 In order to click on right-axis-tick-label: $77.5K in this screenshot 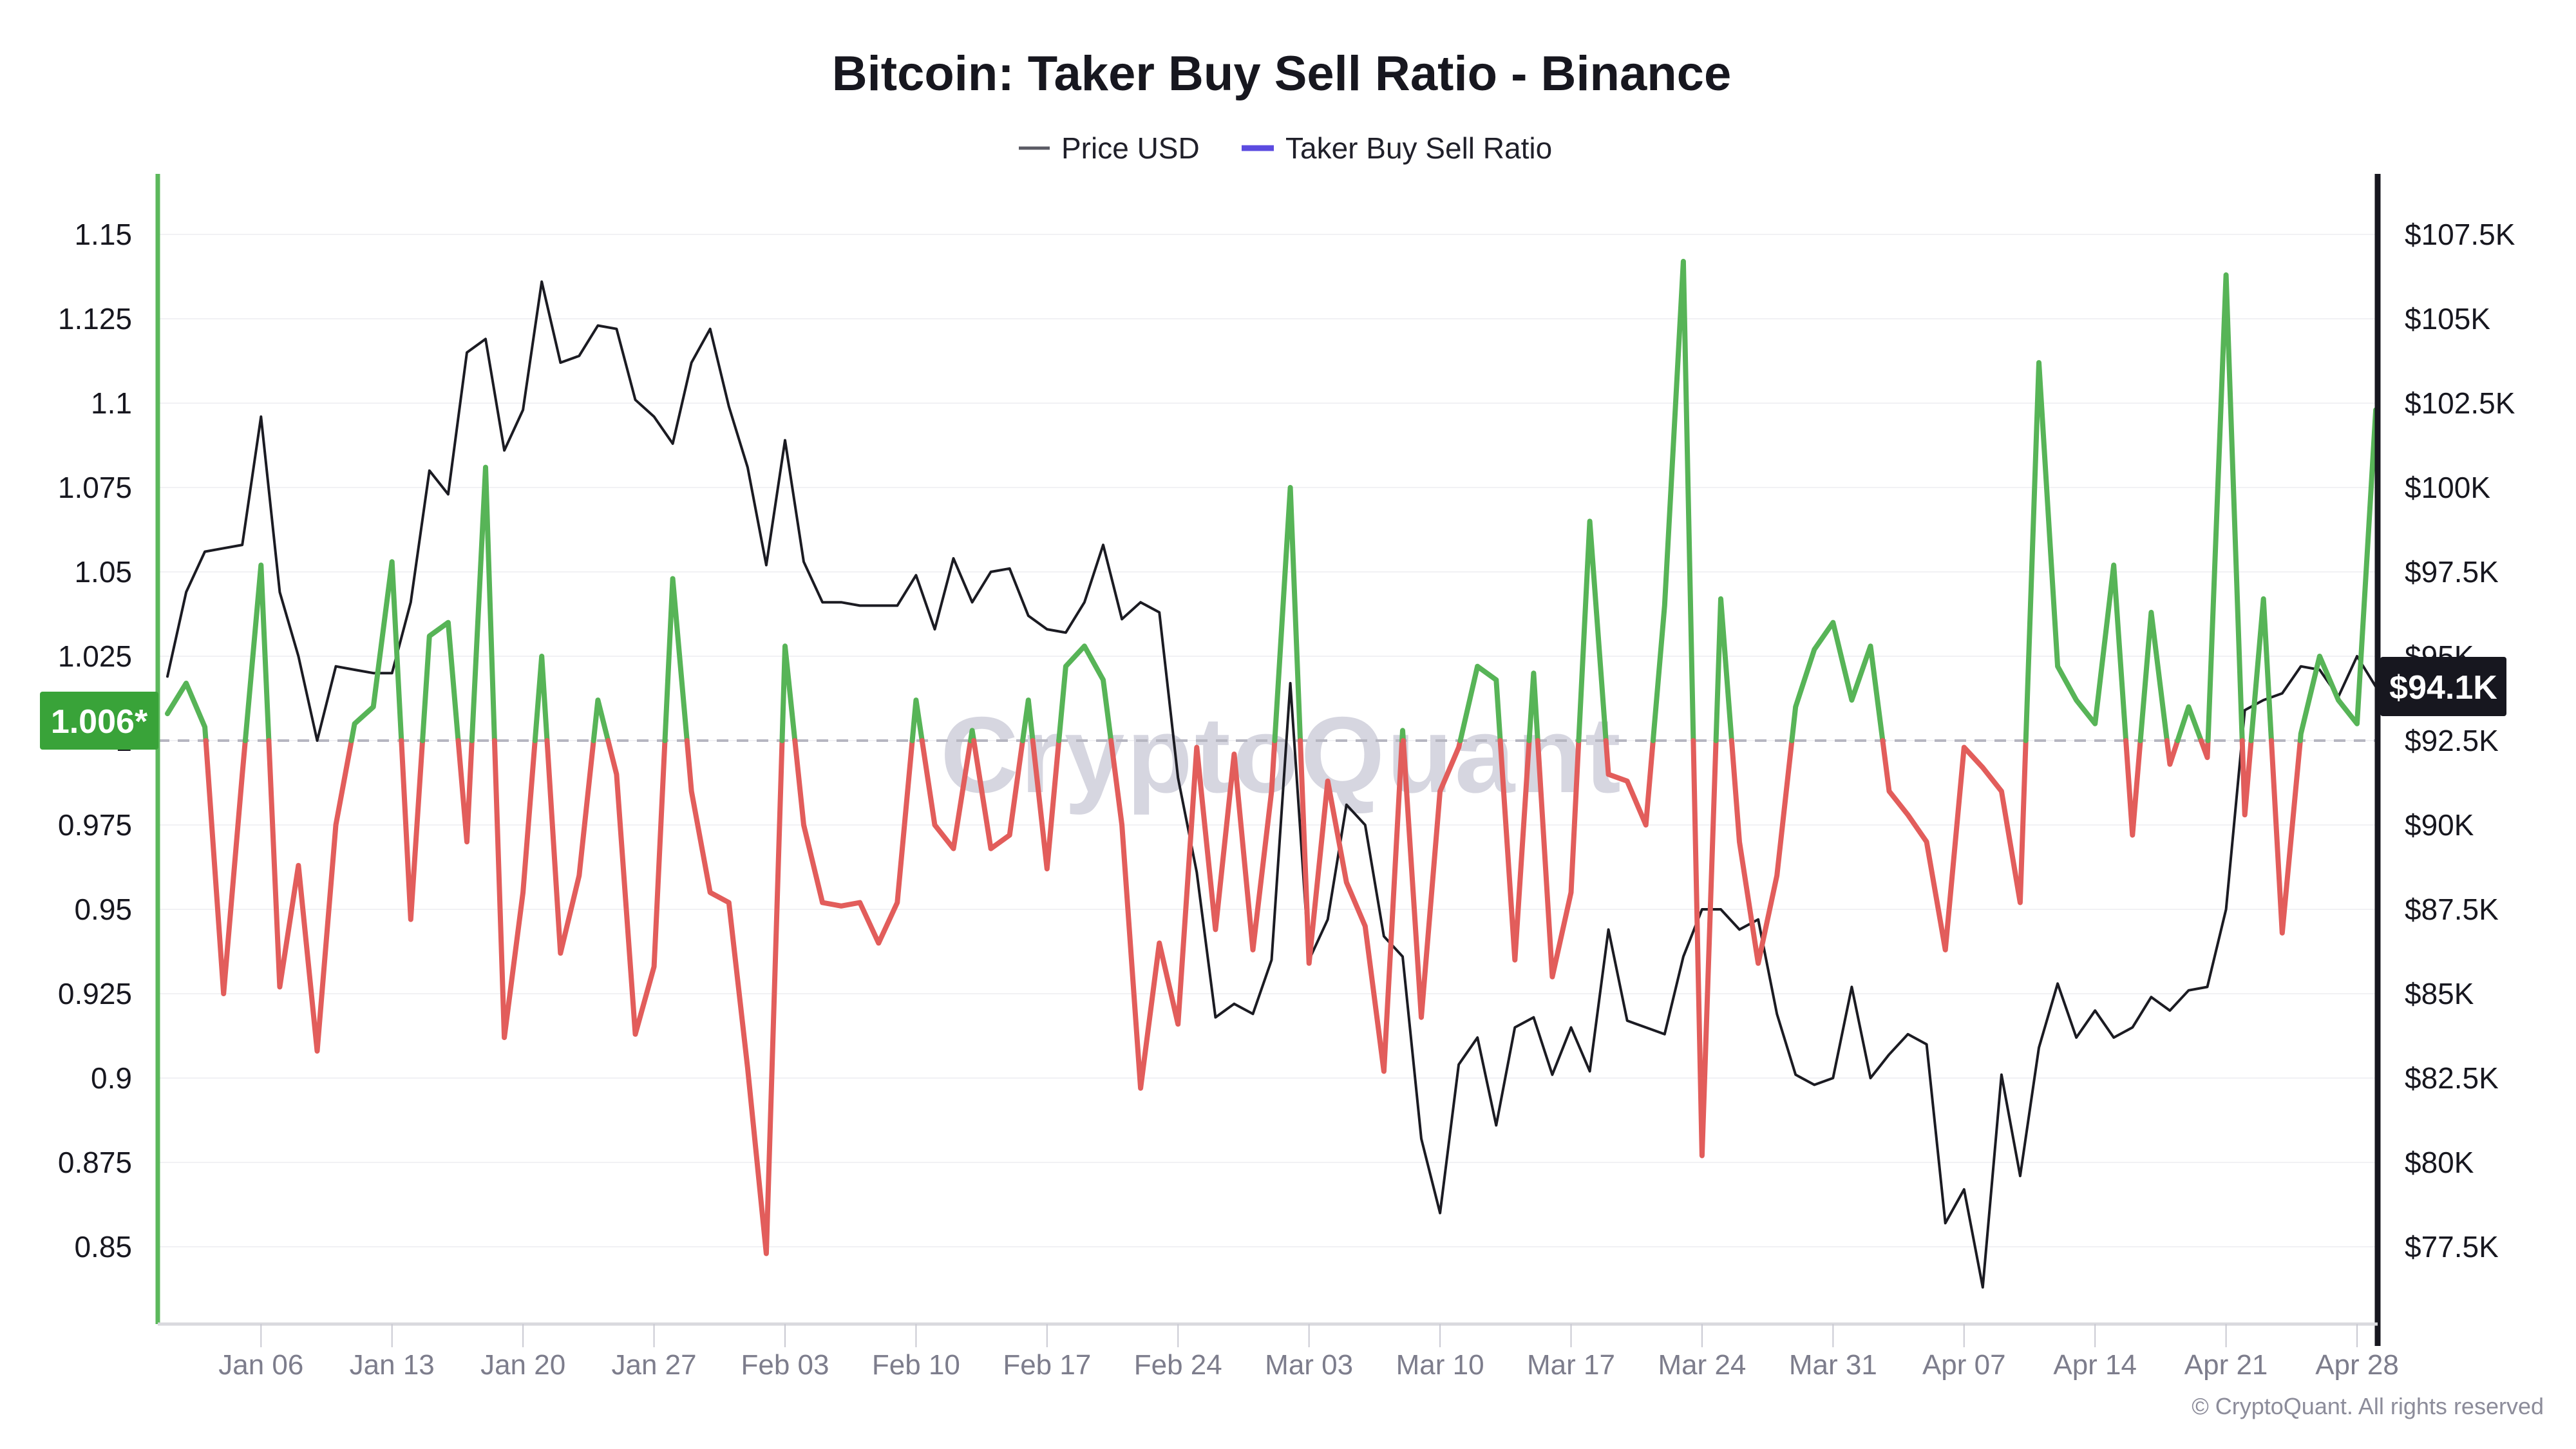, I will do `click(2452, 1247)`.